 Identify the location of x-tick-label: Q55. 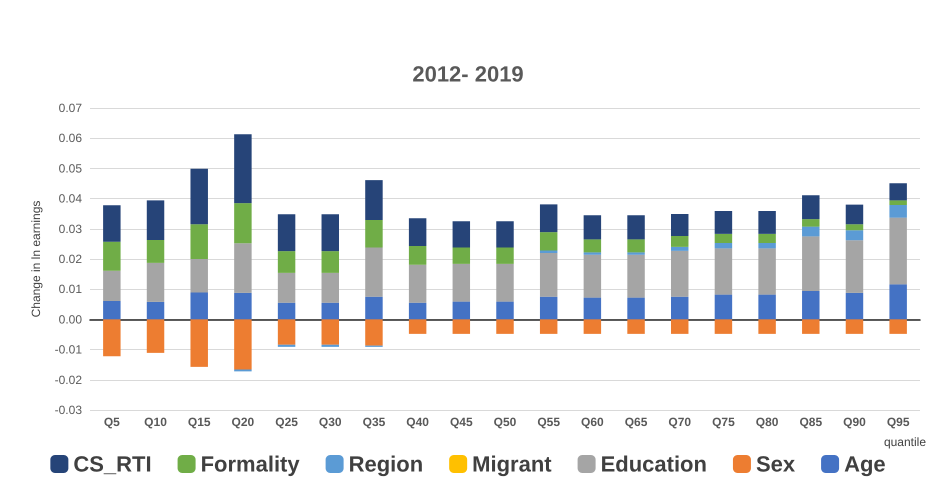
(548, 422).